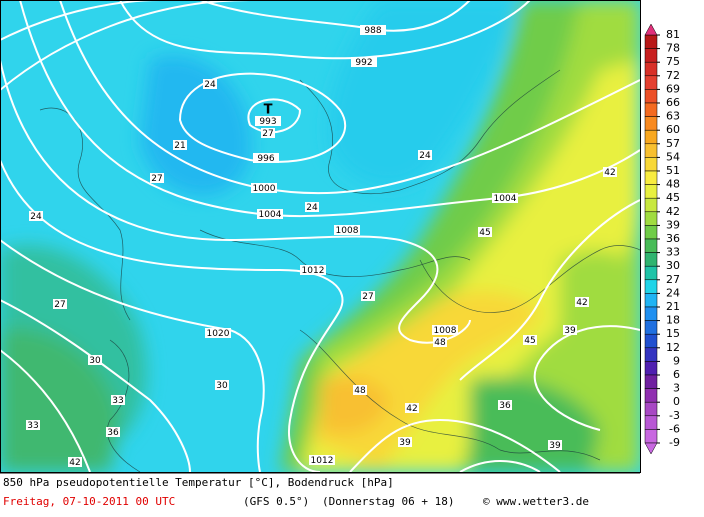 The width and height of the screenshot is (704, 517). Describe the element at coordinates (673, 116) in the screenshot. I see `colorbar-tick-label: 63` at that location.